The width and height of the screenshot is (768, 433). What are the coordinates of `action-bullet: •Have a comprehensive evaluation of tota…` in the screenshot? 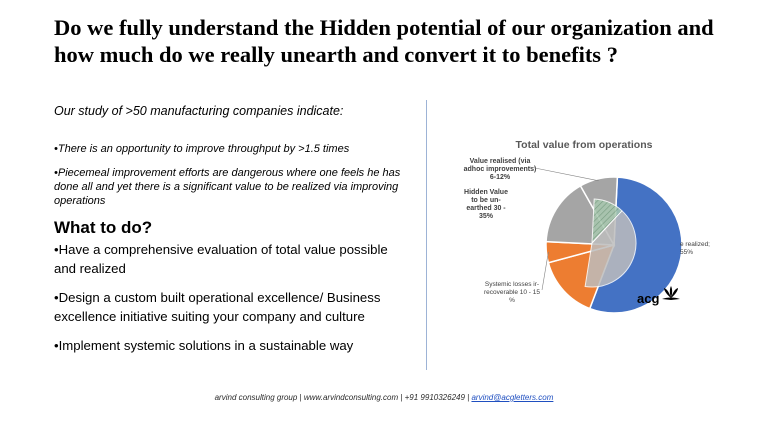 It's located at (221, 259).